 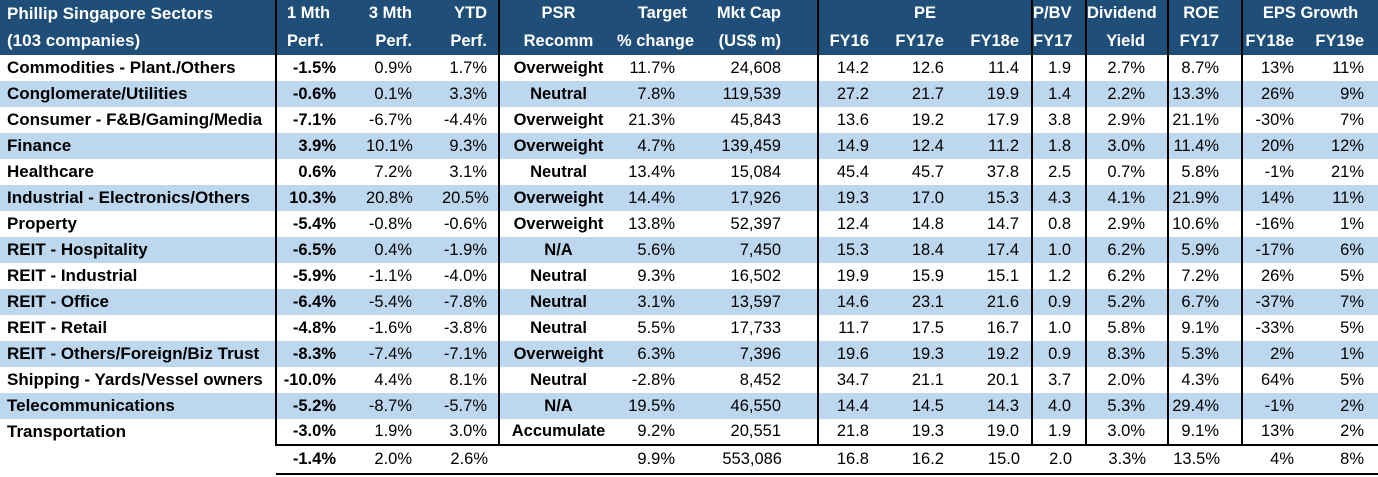 I want to click on cell-roe: 9.1%, so click(x=1206, y=432).